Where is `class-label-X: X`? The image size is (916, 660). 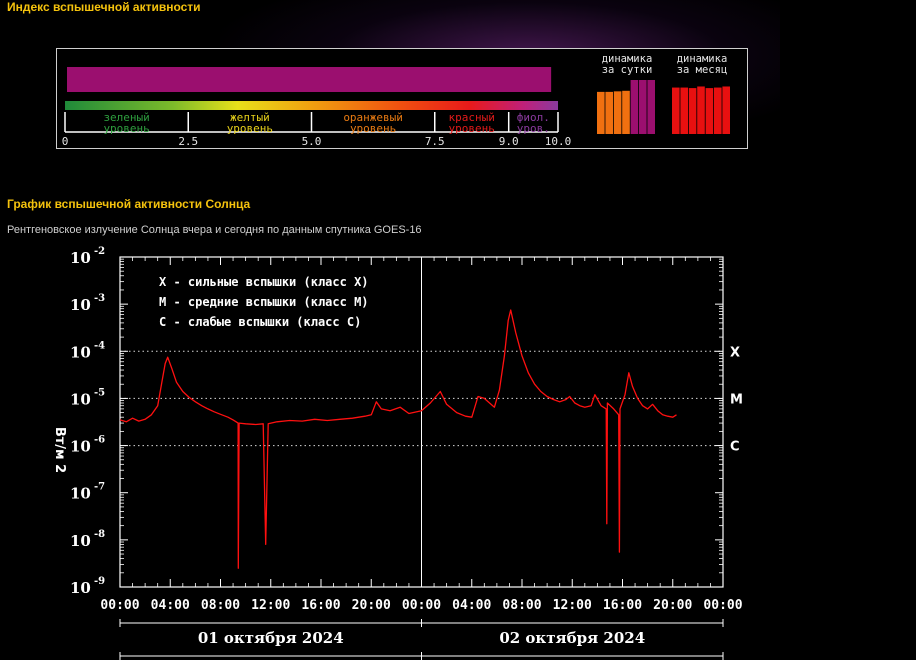 class-label-X: X is located at coordinates (735, 352).